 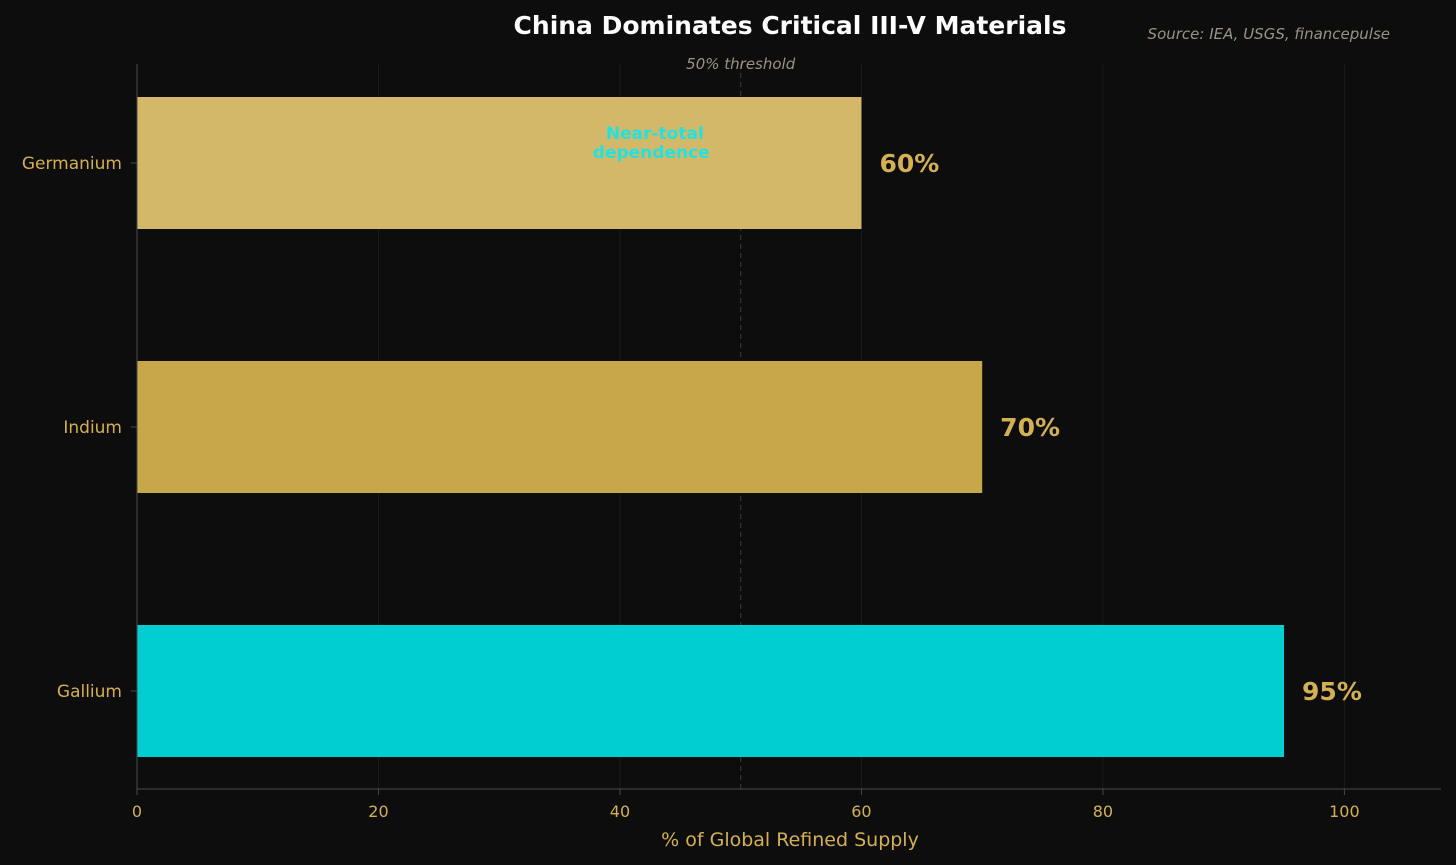 I want to click on y-tick-label-indium: Indium, so click(x=92, y=428).